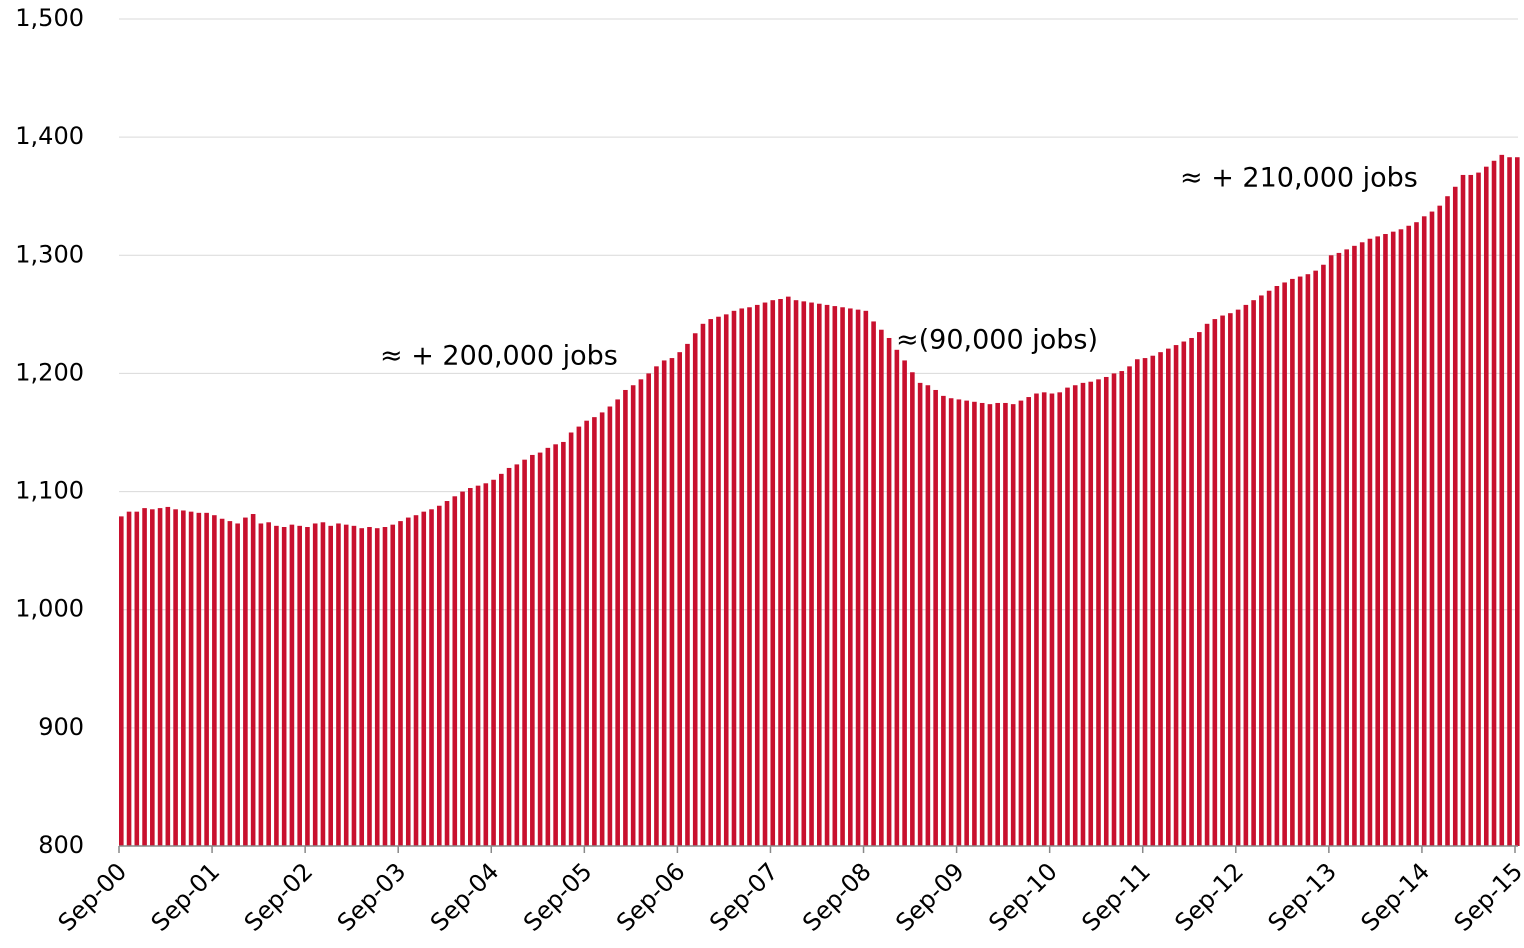  What do you see at coordinates (49, 609) in the screenshot?
I see `y-tick-label: 1,000` at bounding box center [49, 609].